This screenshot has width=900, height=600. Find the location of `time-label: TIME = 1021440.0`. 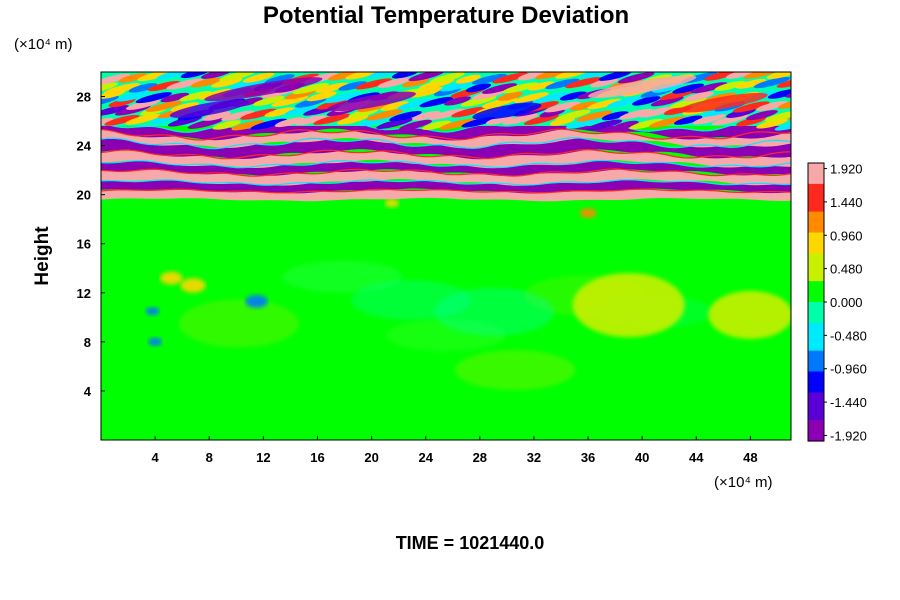

time-label: TIME = 1021440.0 is located at coordinates (470, 543).